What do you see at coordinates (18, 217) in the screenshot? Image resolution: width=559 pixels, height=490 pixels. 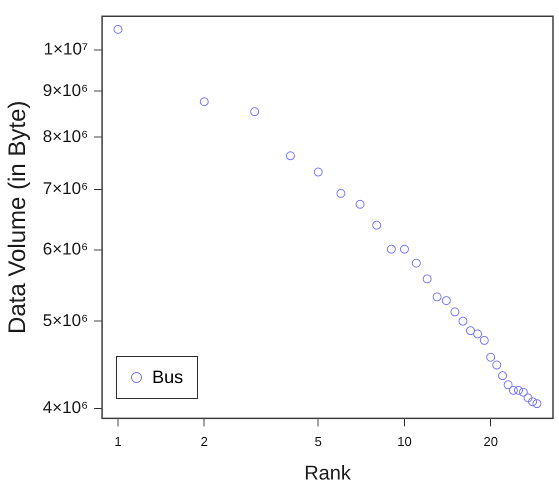 I see `y-axis-title: Data Volume (in Byte)` at bounding box center [18, 217].